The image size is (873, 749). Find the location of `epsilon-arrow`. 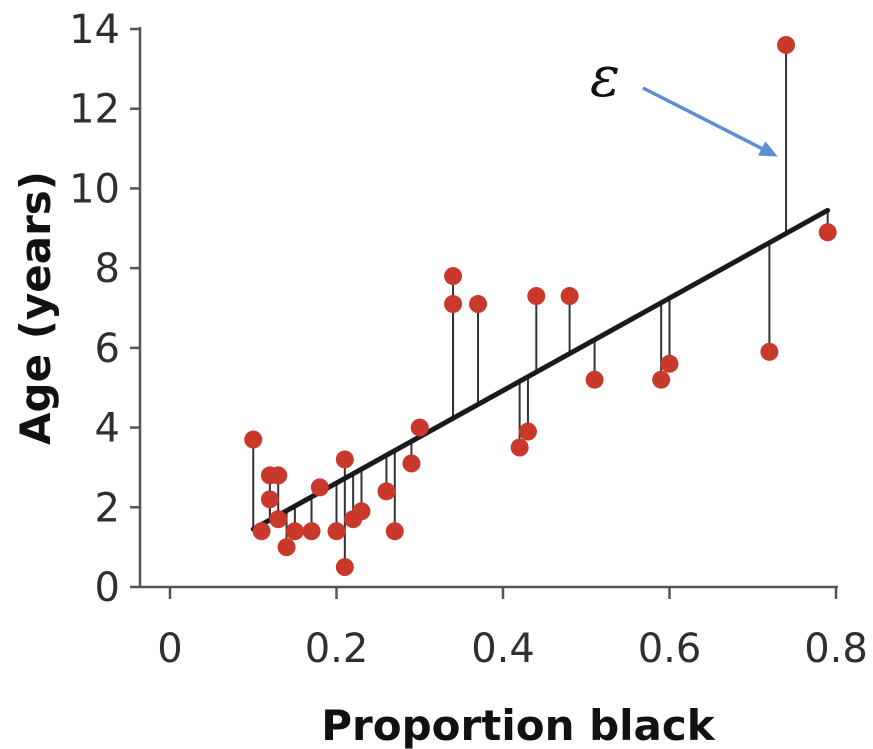

epsilon-arrow is located at coordinates (702, 118).